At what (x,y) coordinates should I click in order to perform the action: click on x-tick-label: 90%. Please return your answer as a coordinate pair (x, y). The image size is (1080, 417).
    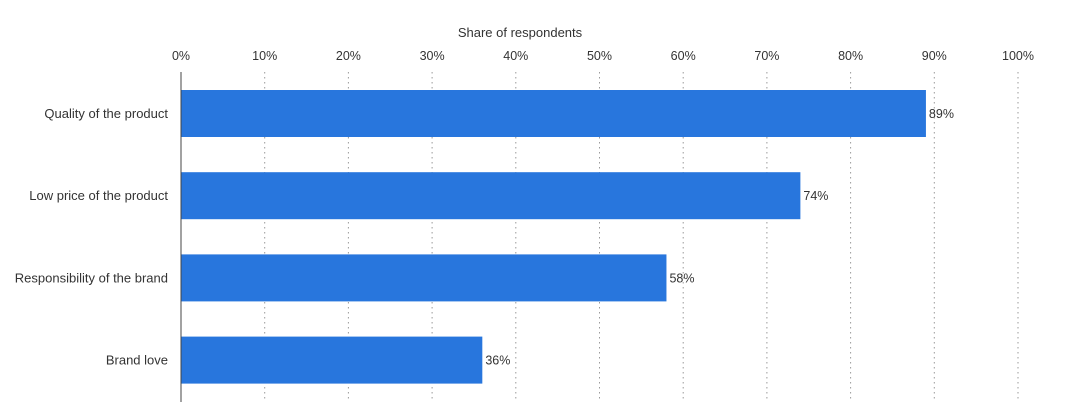
    Looking at the image, I should click on (934, 56).